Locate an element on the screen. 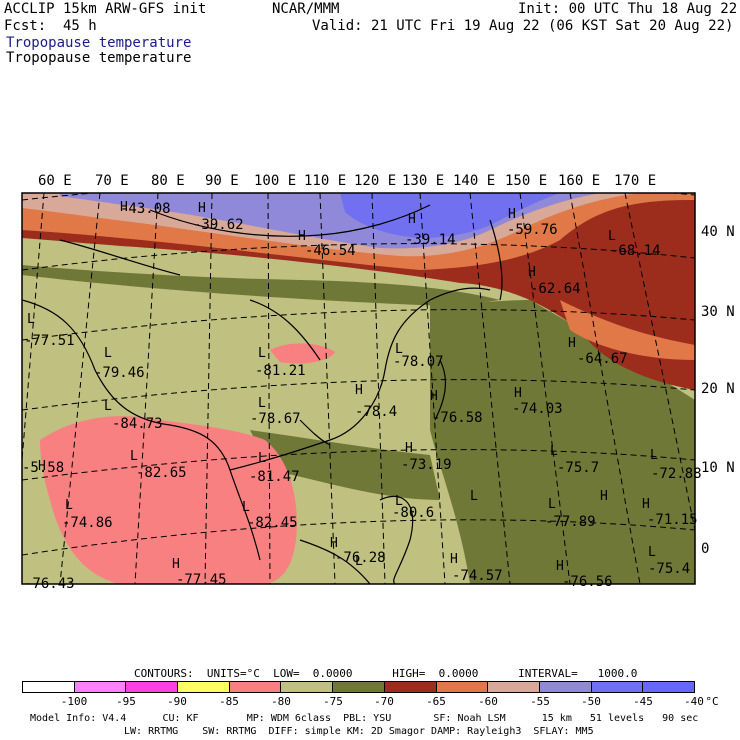 The image size is (740, 740). value-label: -75.4 is located at coordinates (669, 569).